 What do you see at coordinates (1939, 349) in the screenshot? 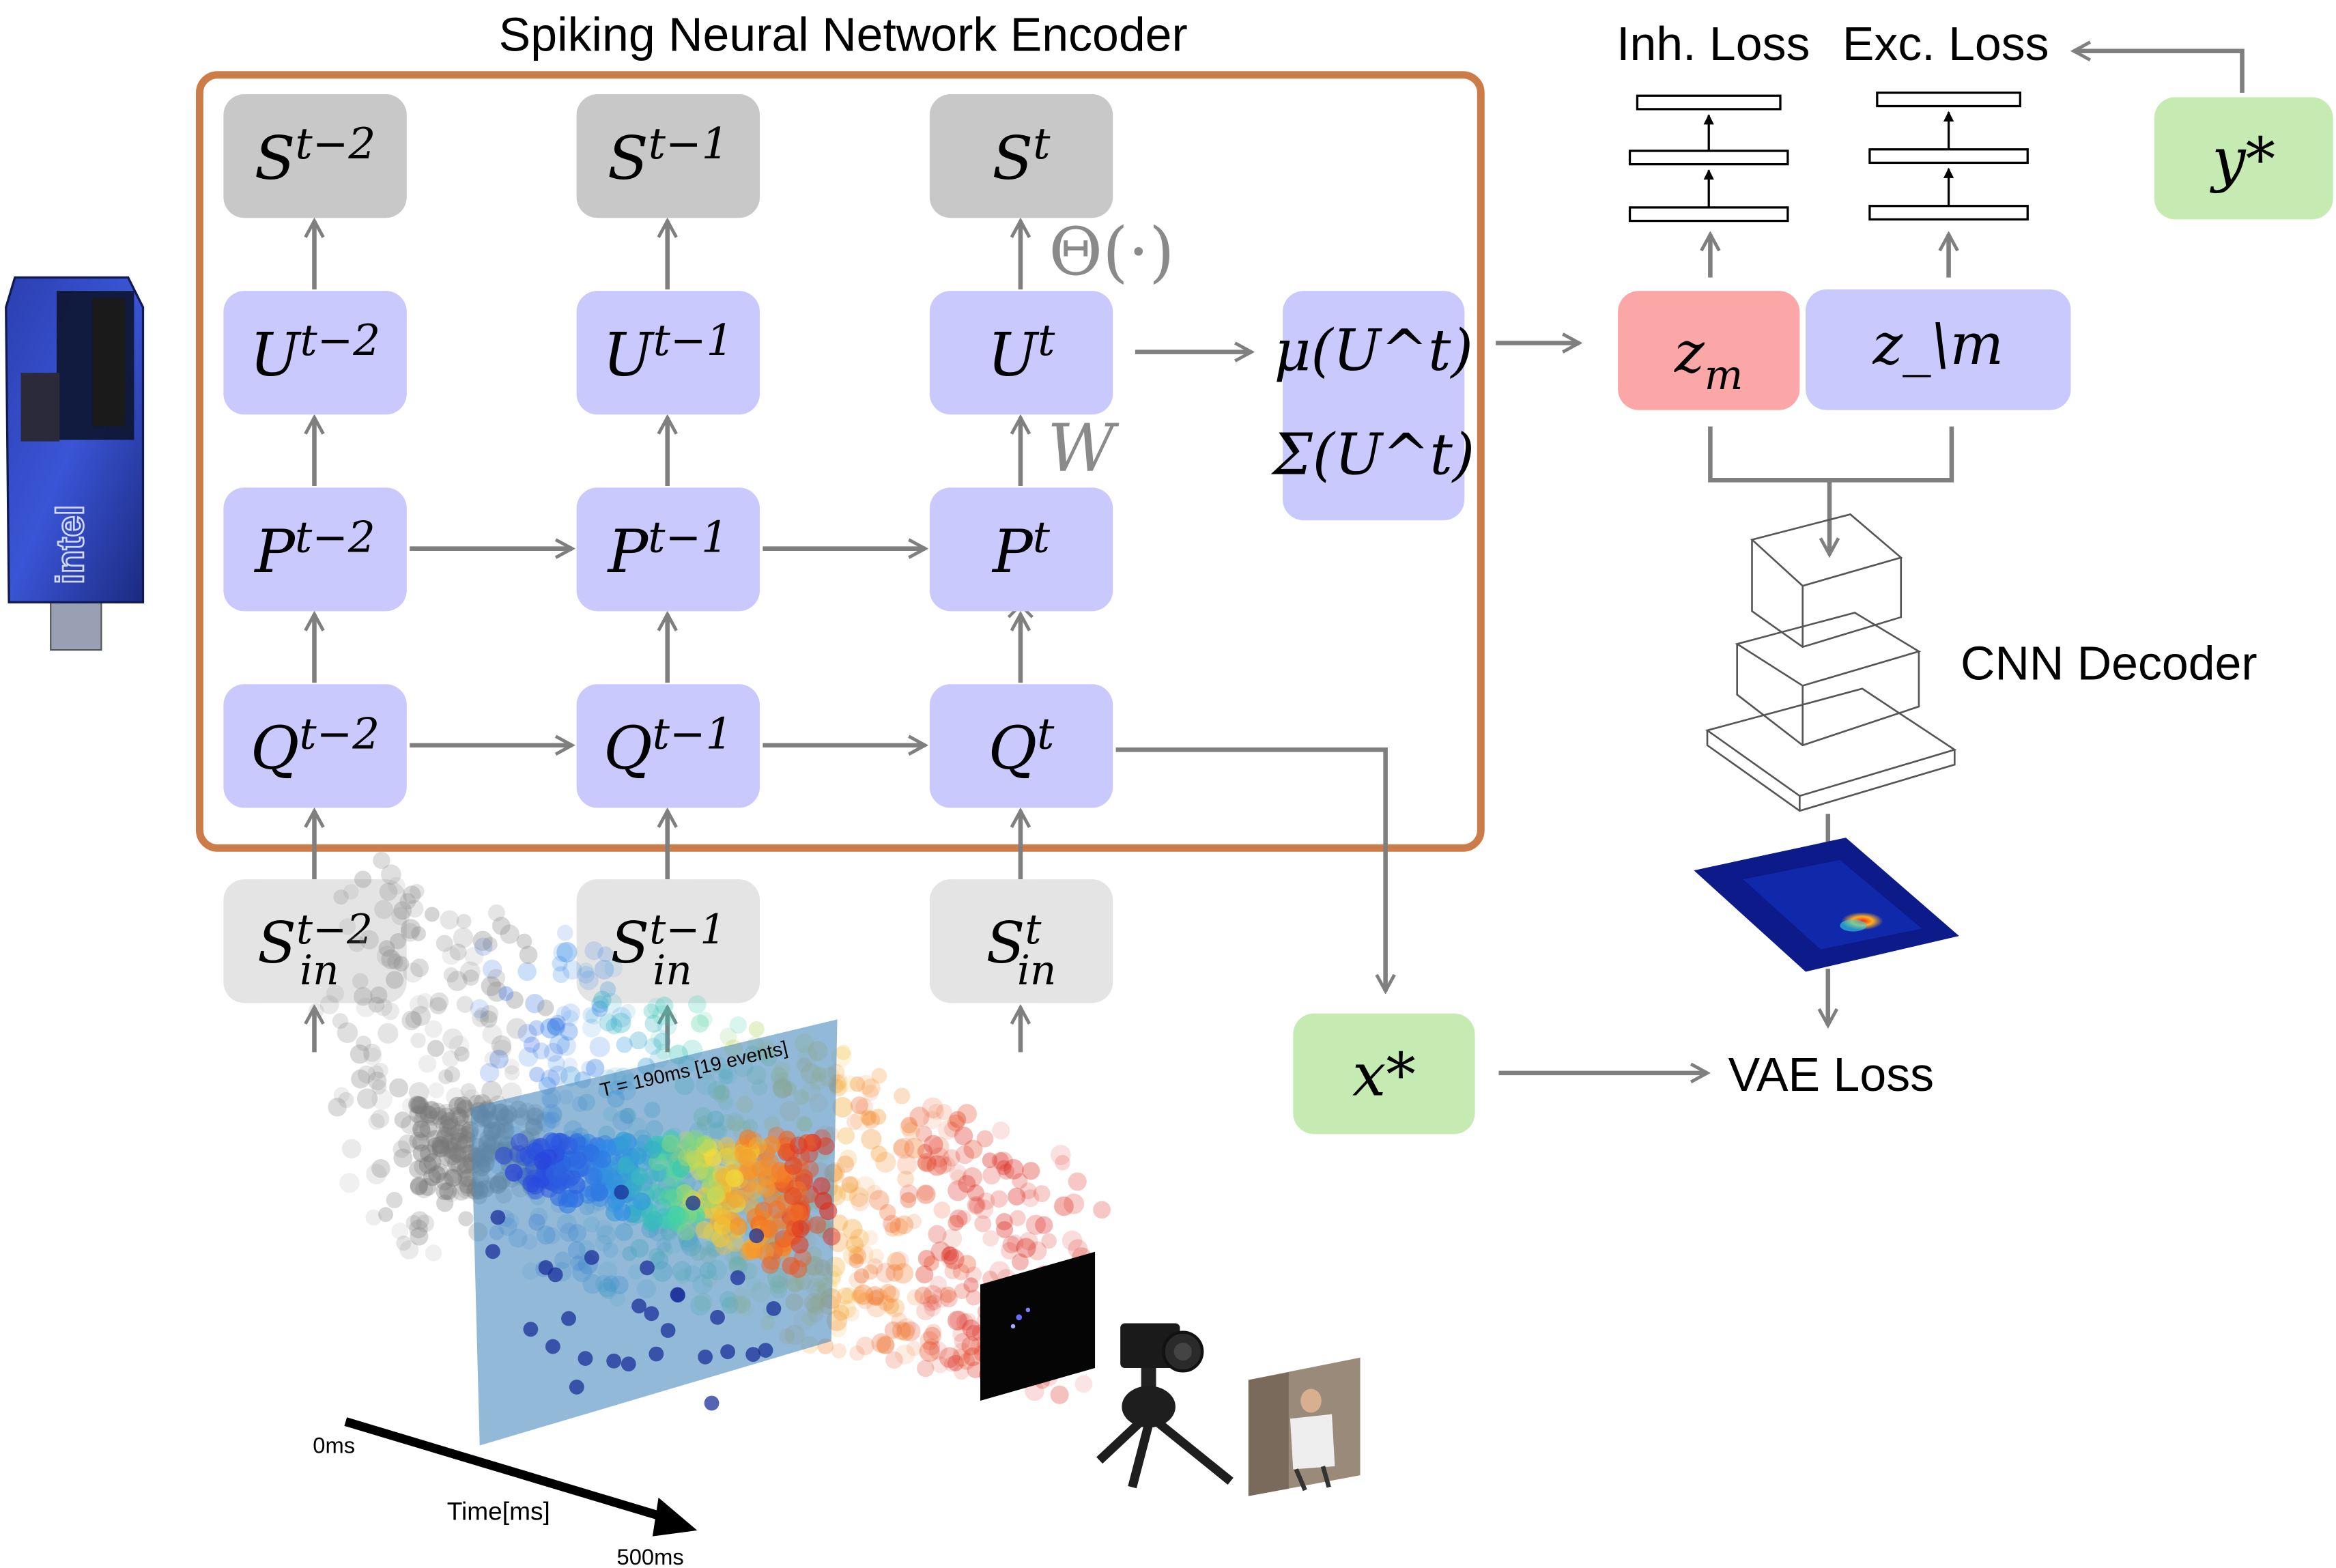
I see `znm-box` at bounding box center [1939, 349].